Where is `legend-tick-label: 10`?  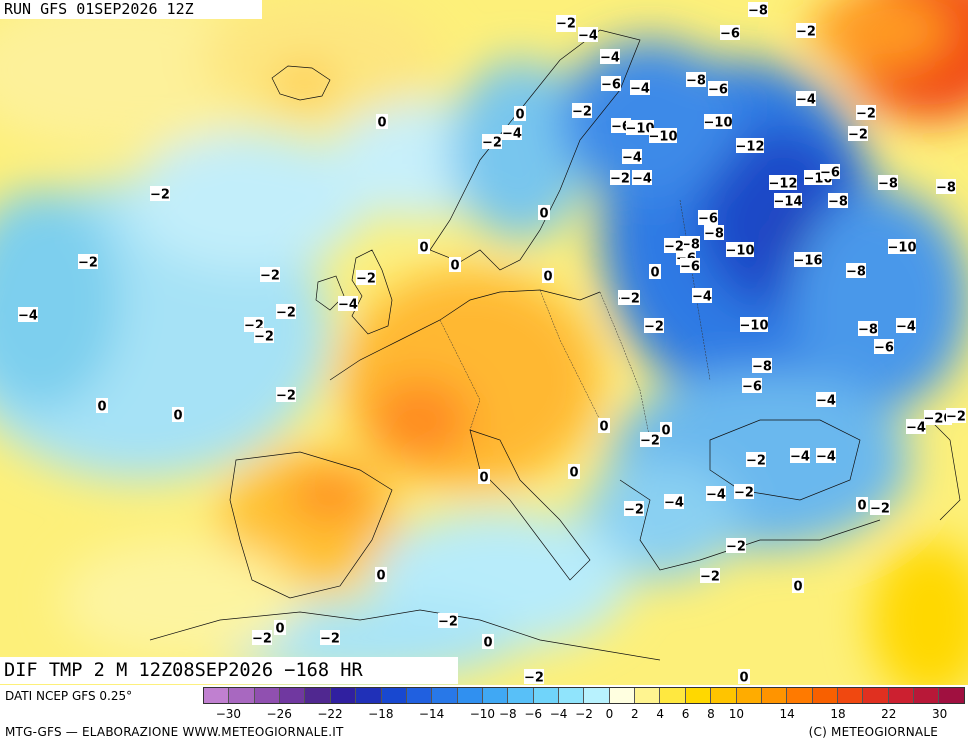
legend-tick-label: 10 is located at coordinates (736, 714).